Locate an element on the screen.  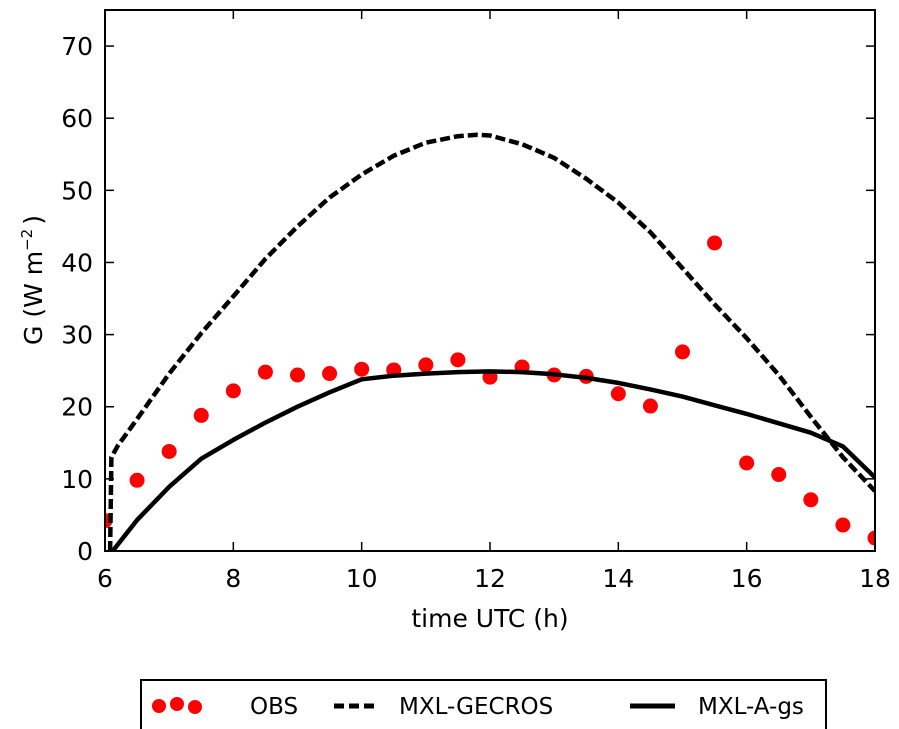
y-tick-label-70: 70 is located at coordinates (77, 46).